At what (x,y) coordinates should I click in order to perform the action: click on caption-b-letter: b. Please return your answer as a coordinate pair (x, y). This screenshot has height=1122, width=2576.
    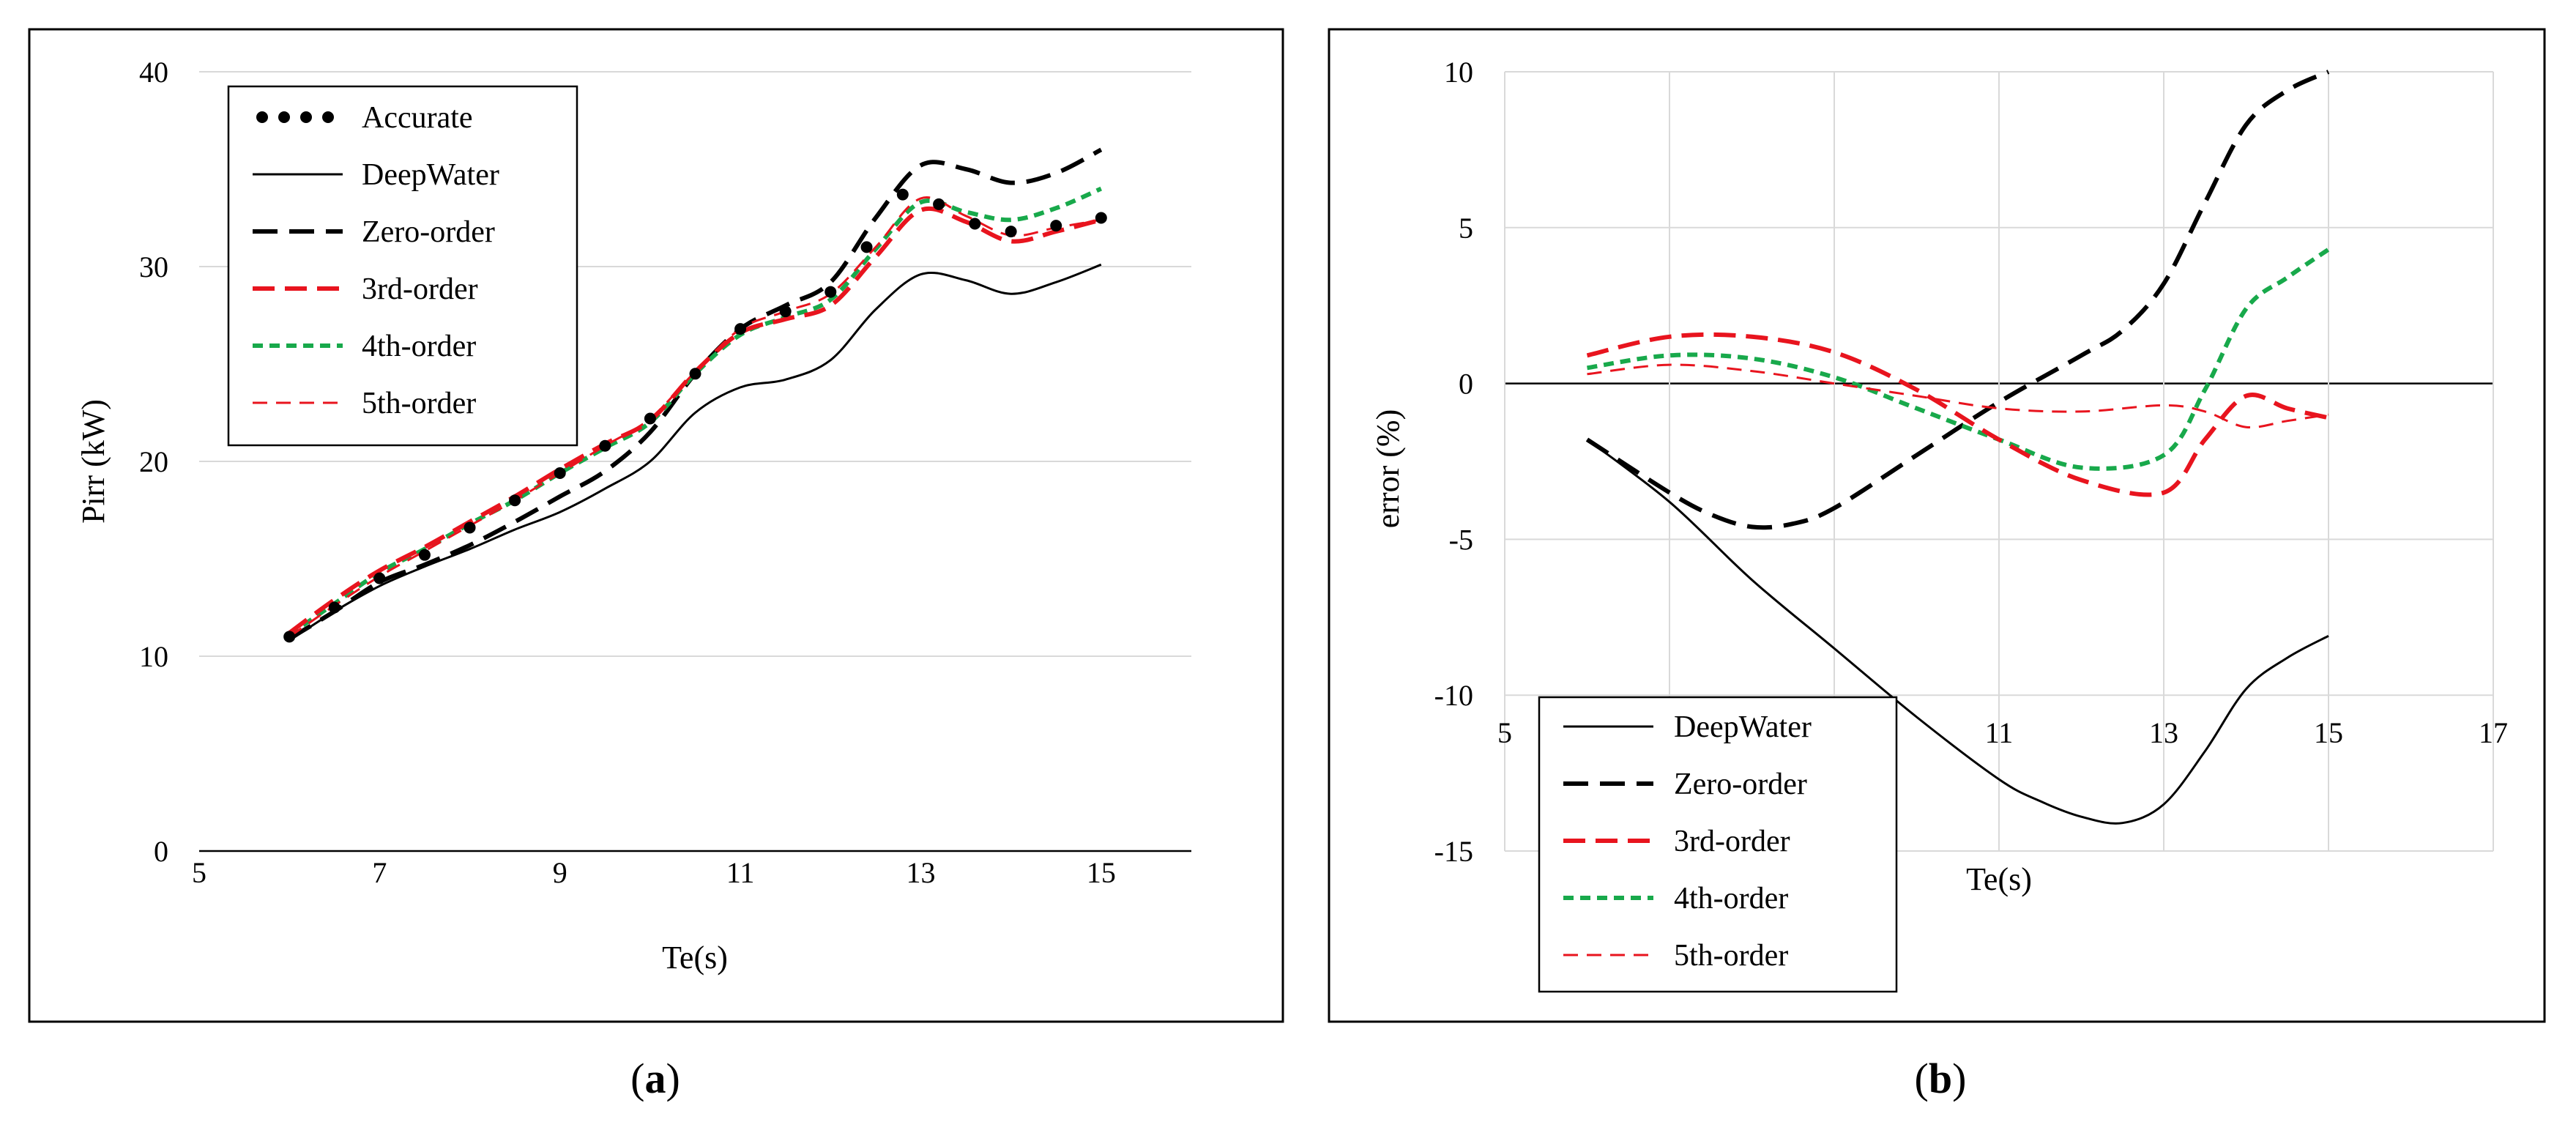
    Looking at the image, I should click on (1940, 1079).